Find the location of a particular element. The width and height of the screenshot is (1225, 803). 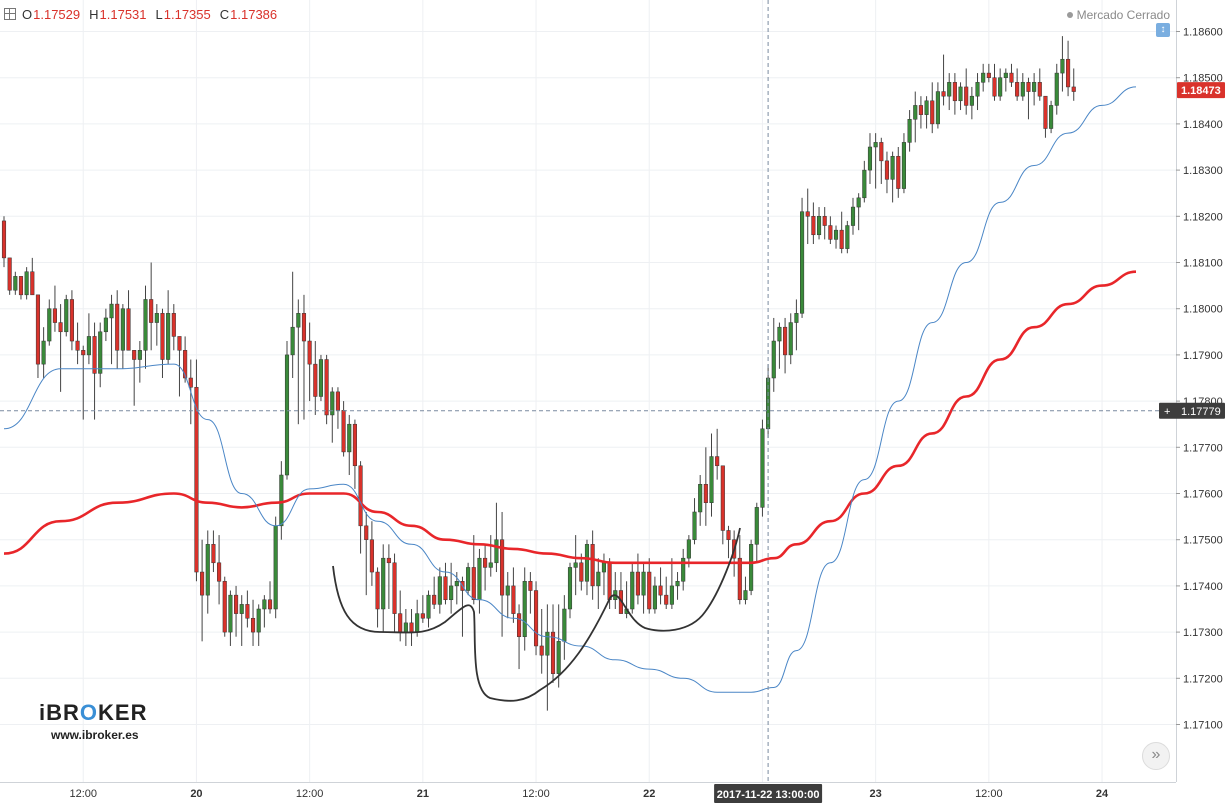

scroll-to-realtime-button: » is located at coordinates (1156, 756).